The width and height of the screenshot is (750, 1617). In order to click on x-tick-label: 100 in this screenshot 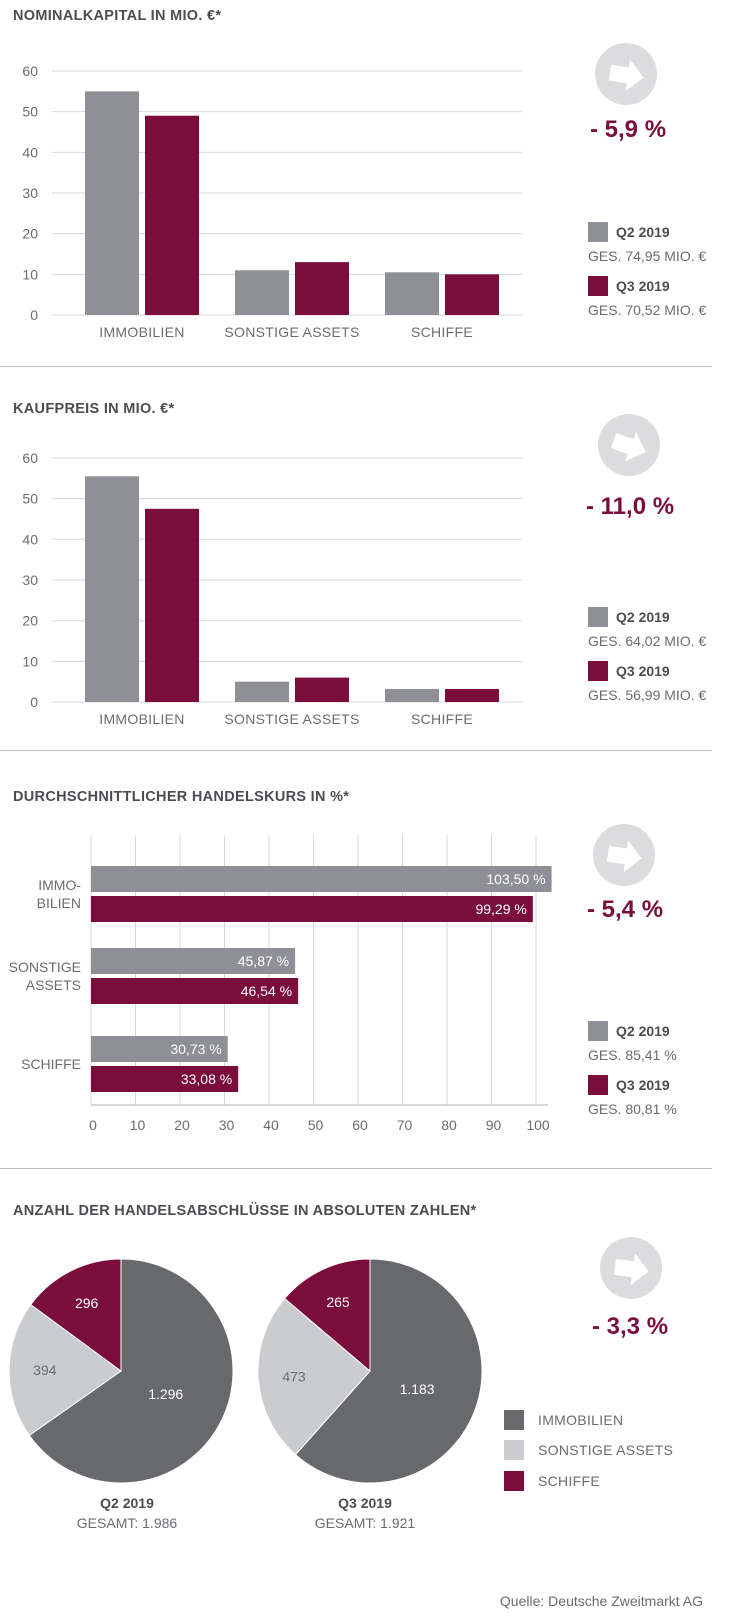, I will do `click(538, 1125)`.